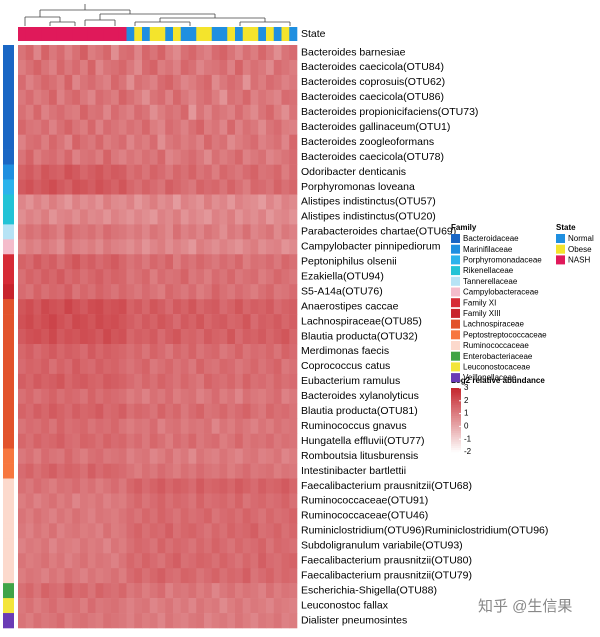  What do you see at coordinates (8, 97) in the screenshot?
I see `family-cell` at bounding box center [8, 97].